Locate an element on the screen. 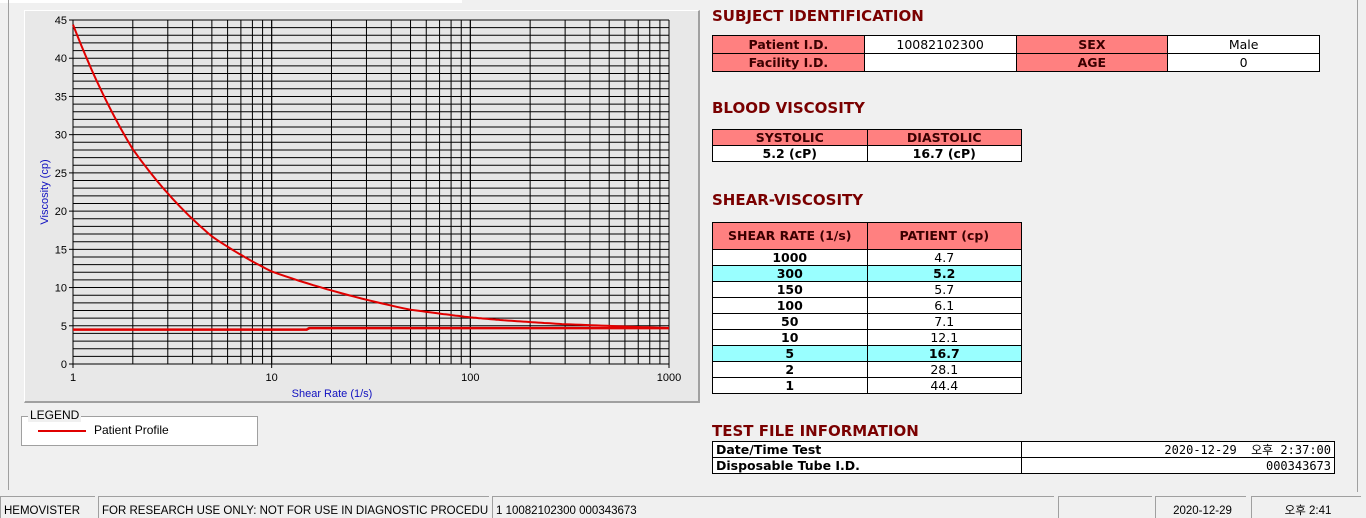  shear-rate-cell: 2 is located at coordinates (790, 369).